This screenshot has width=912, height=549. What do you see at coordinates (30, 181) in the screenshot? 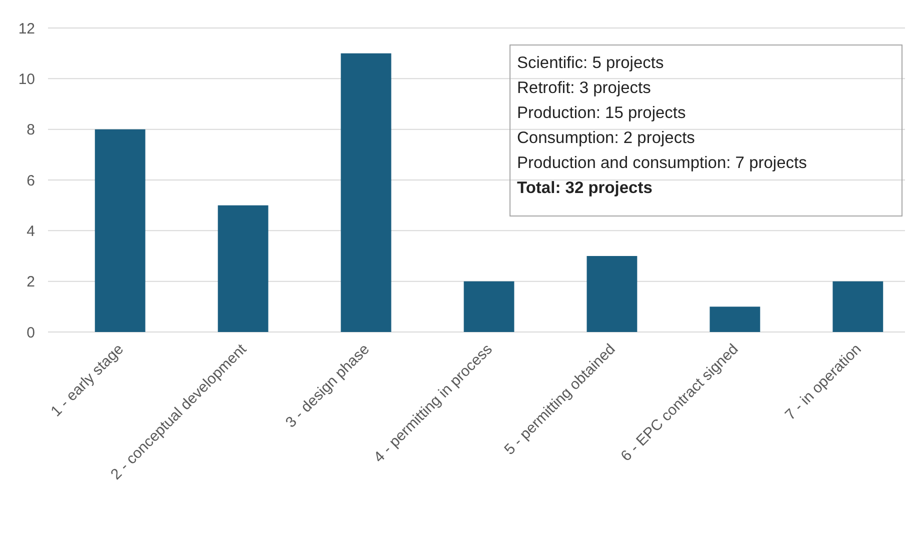
I see `y-tick-label: 6` at bounding box center [30, 181].